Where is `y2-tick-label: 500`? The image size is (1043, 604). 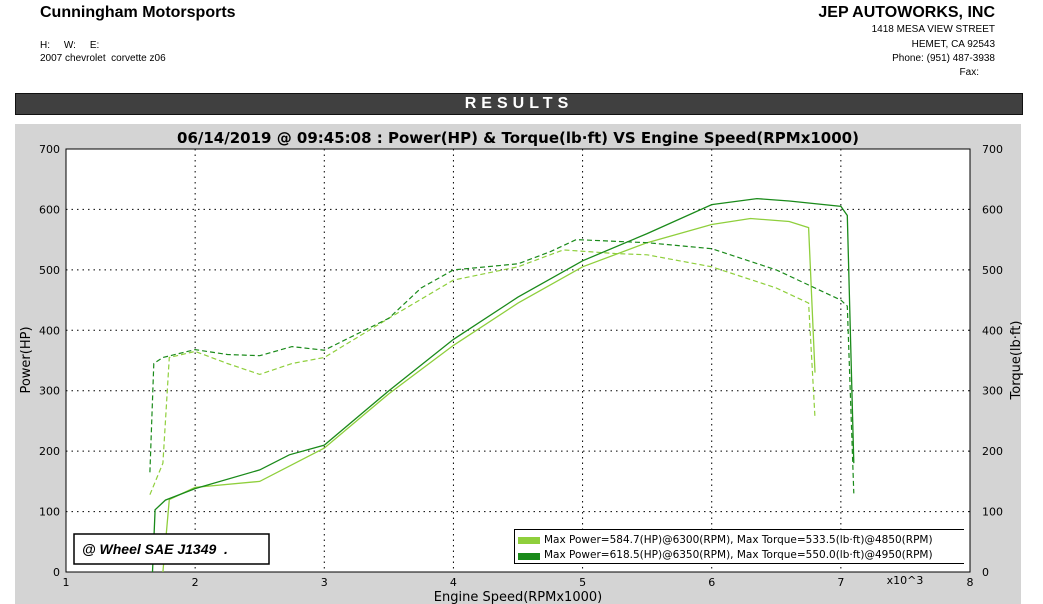 y2-tick-label: 500 is located at coordinates (992, 270).